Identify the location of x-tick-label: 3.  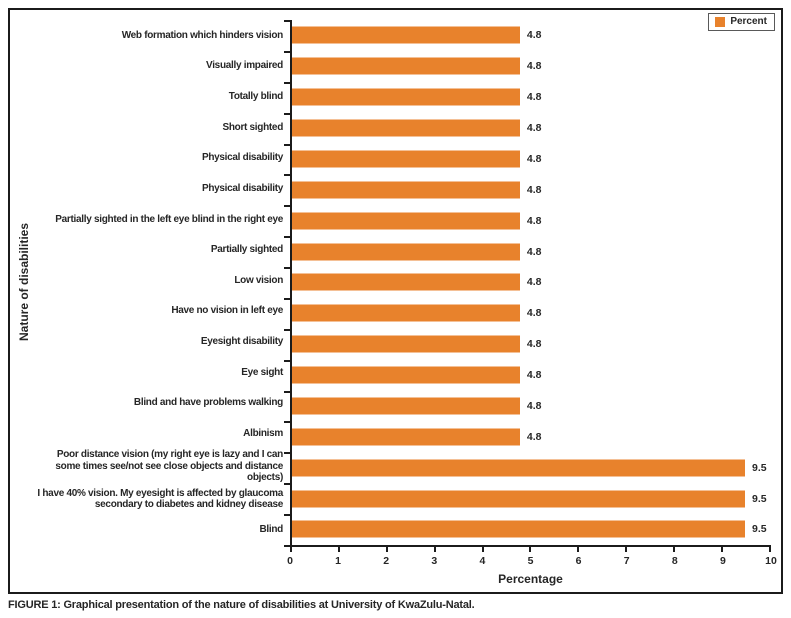
(434, 561).